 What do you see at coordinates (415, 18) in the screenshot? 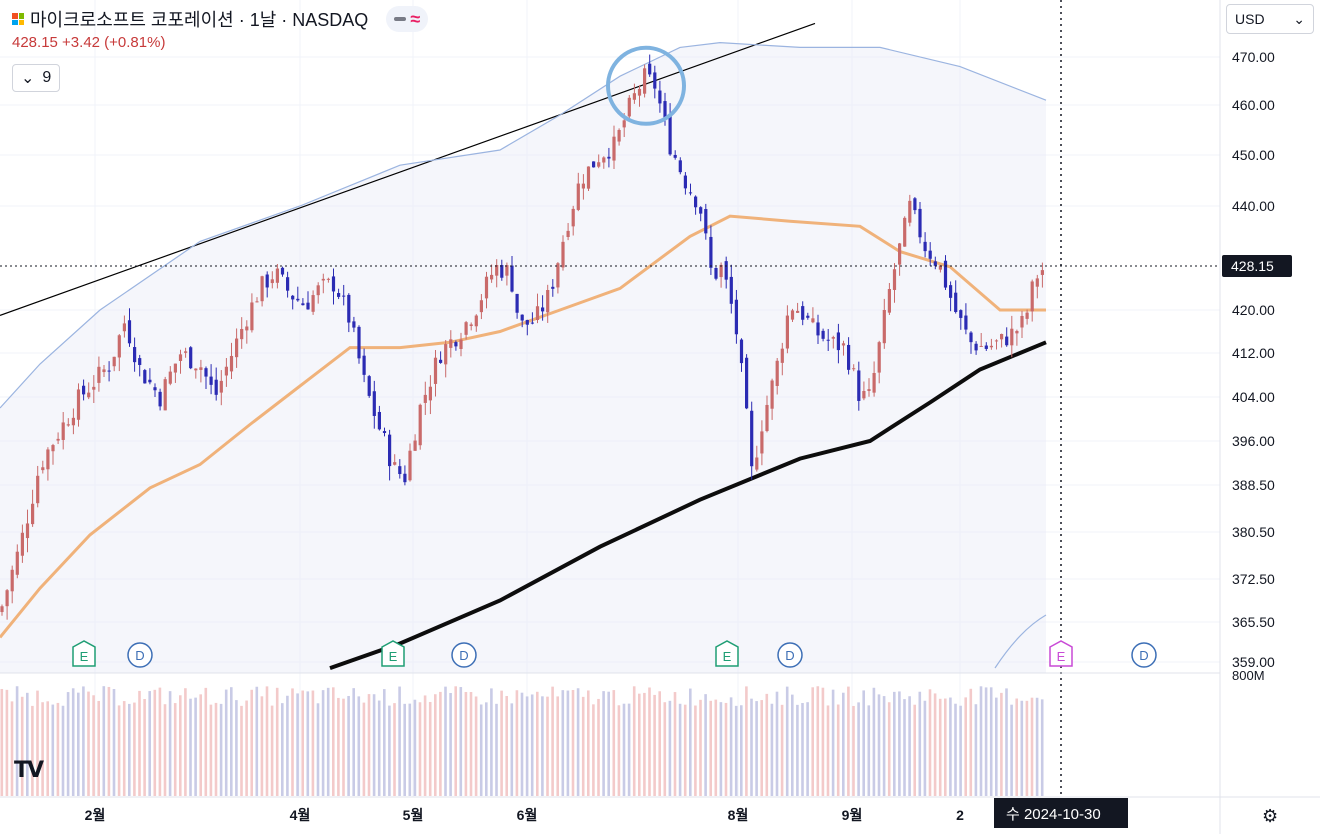
I see `wave-icon: ≈` at bounding box center [415, 18].